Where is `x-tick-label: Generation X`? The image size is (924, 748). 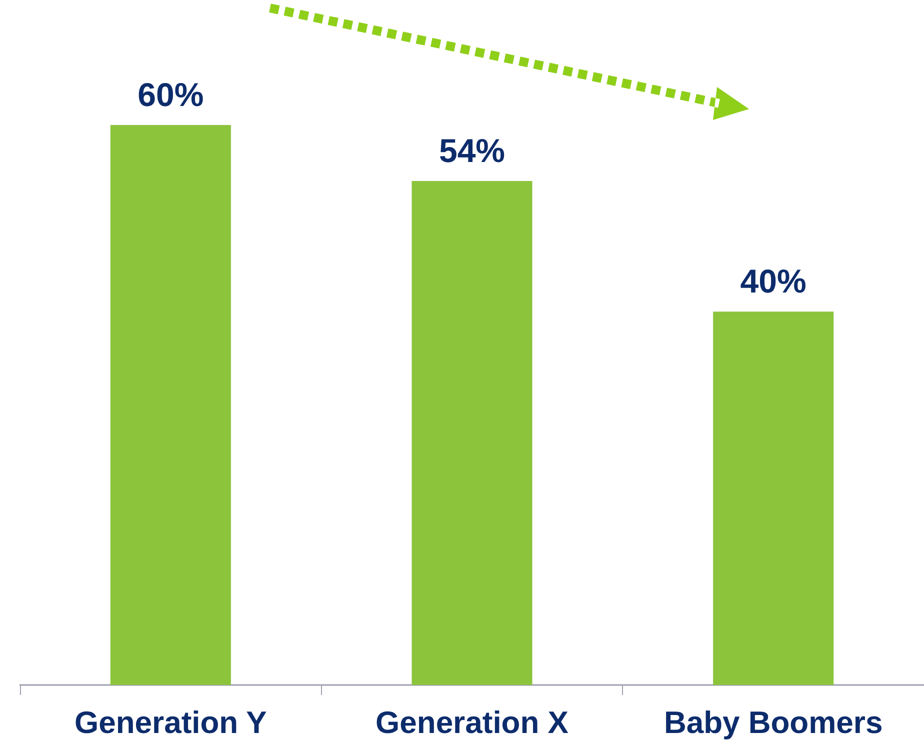 x-tick-label: Generation X is located at coordinates (472, 722).